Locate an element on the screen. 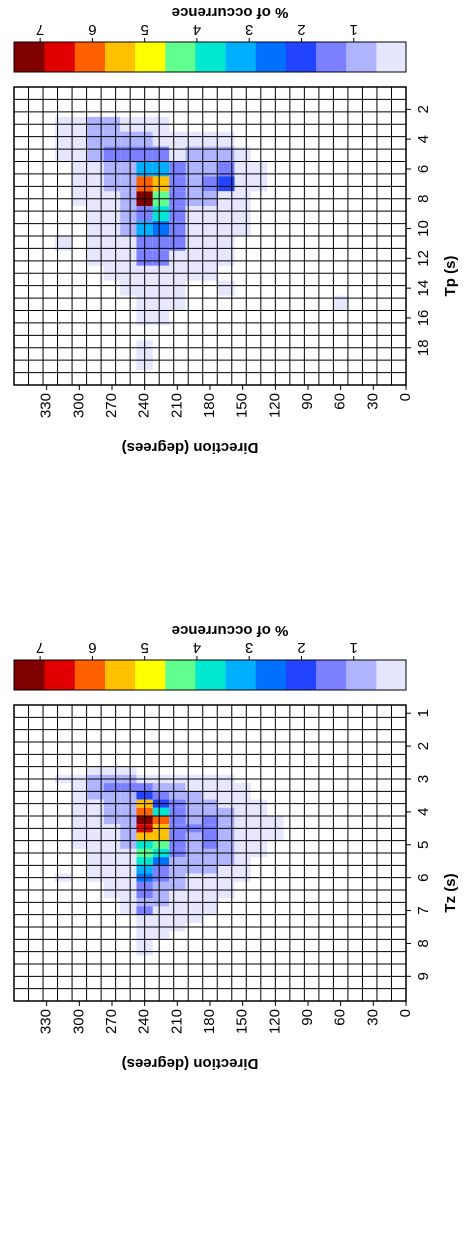 Image resolution: width=468 pixels, height=1253 pixels. y-tick-label: 90 is located at coordinates (307, 401).